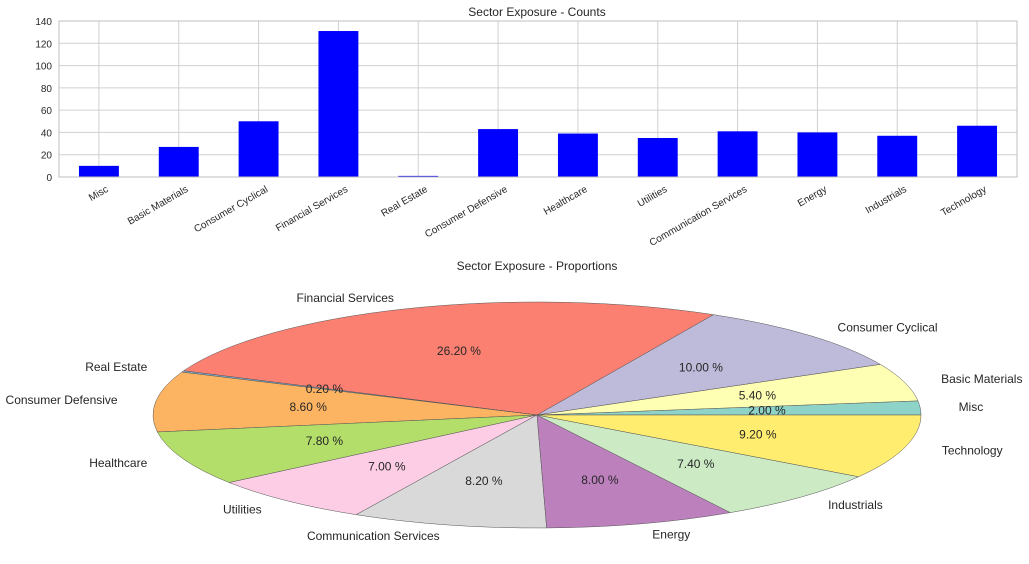 The width and height of the screenshot is (1029, 564). I want to click on pie-slice-industrials, so click(698, 463).